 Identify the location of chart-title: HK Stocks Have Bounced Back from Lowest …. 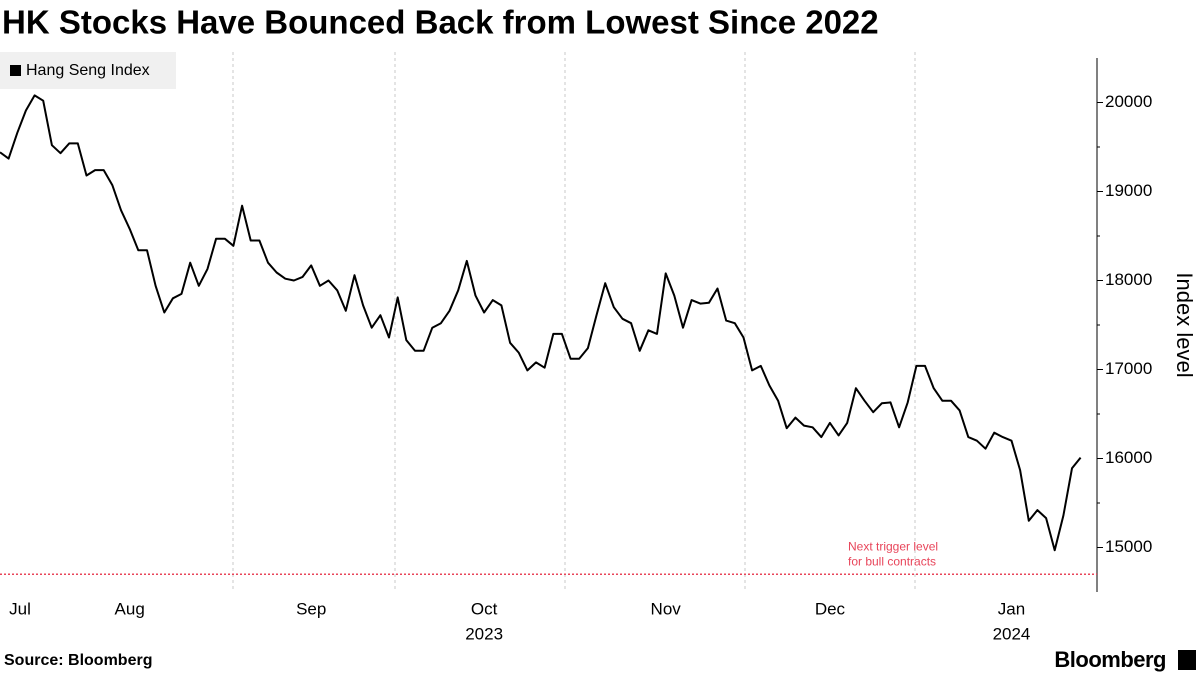
(440, 22).